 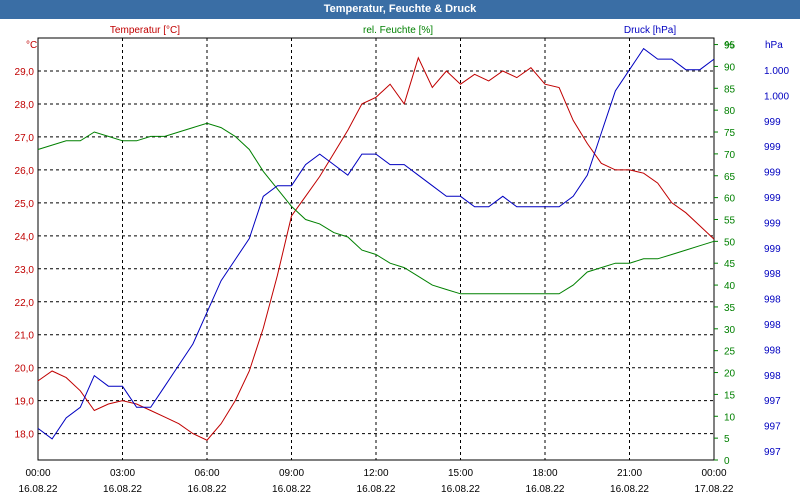 I want to click on humidity-tick-label: 65, so click(x=730, y=177).